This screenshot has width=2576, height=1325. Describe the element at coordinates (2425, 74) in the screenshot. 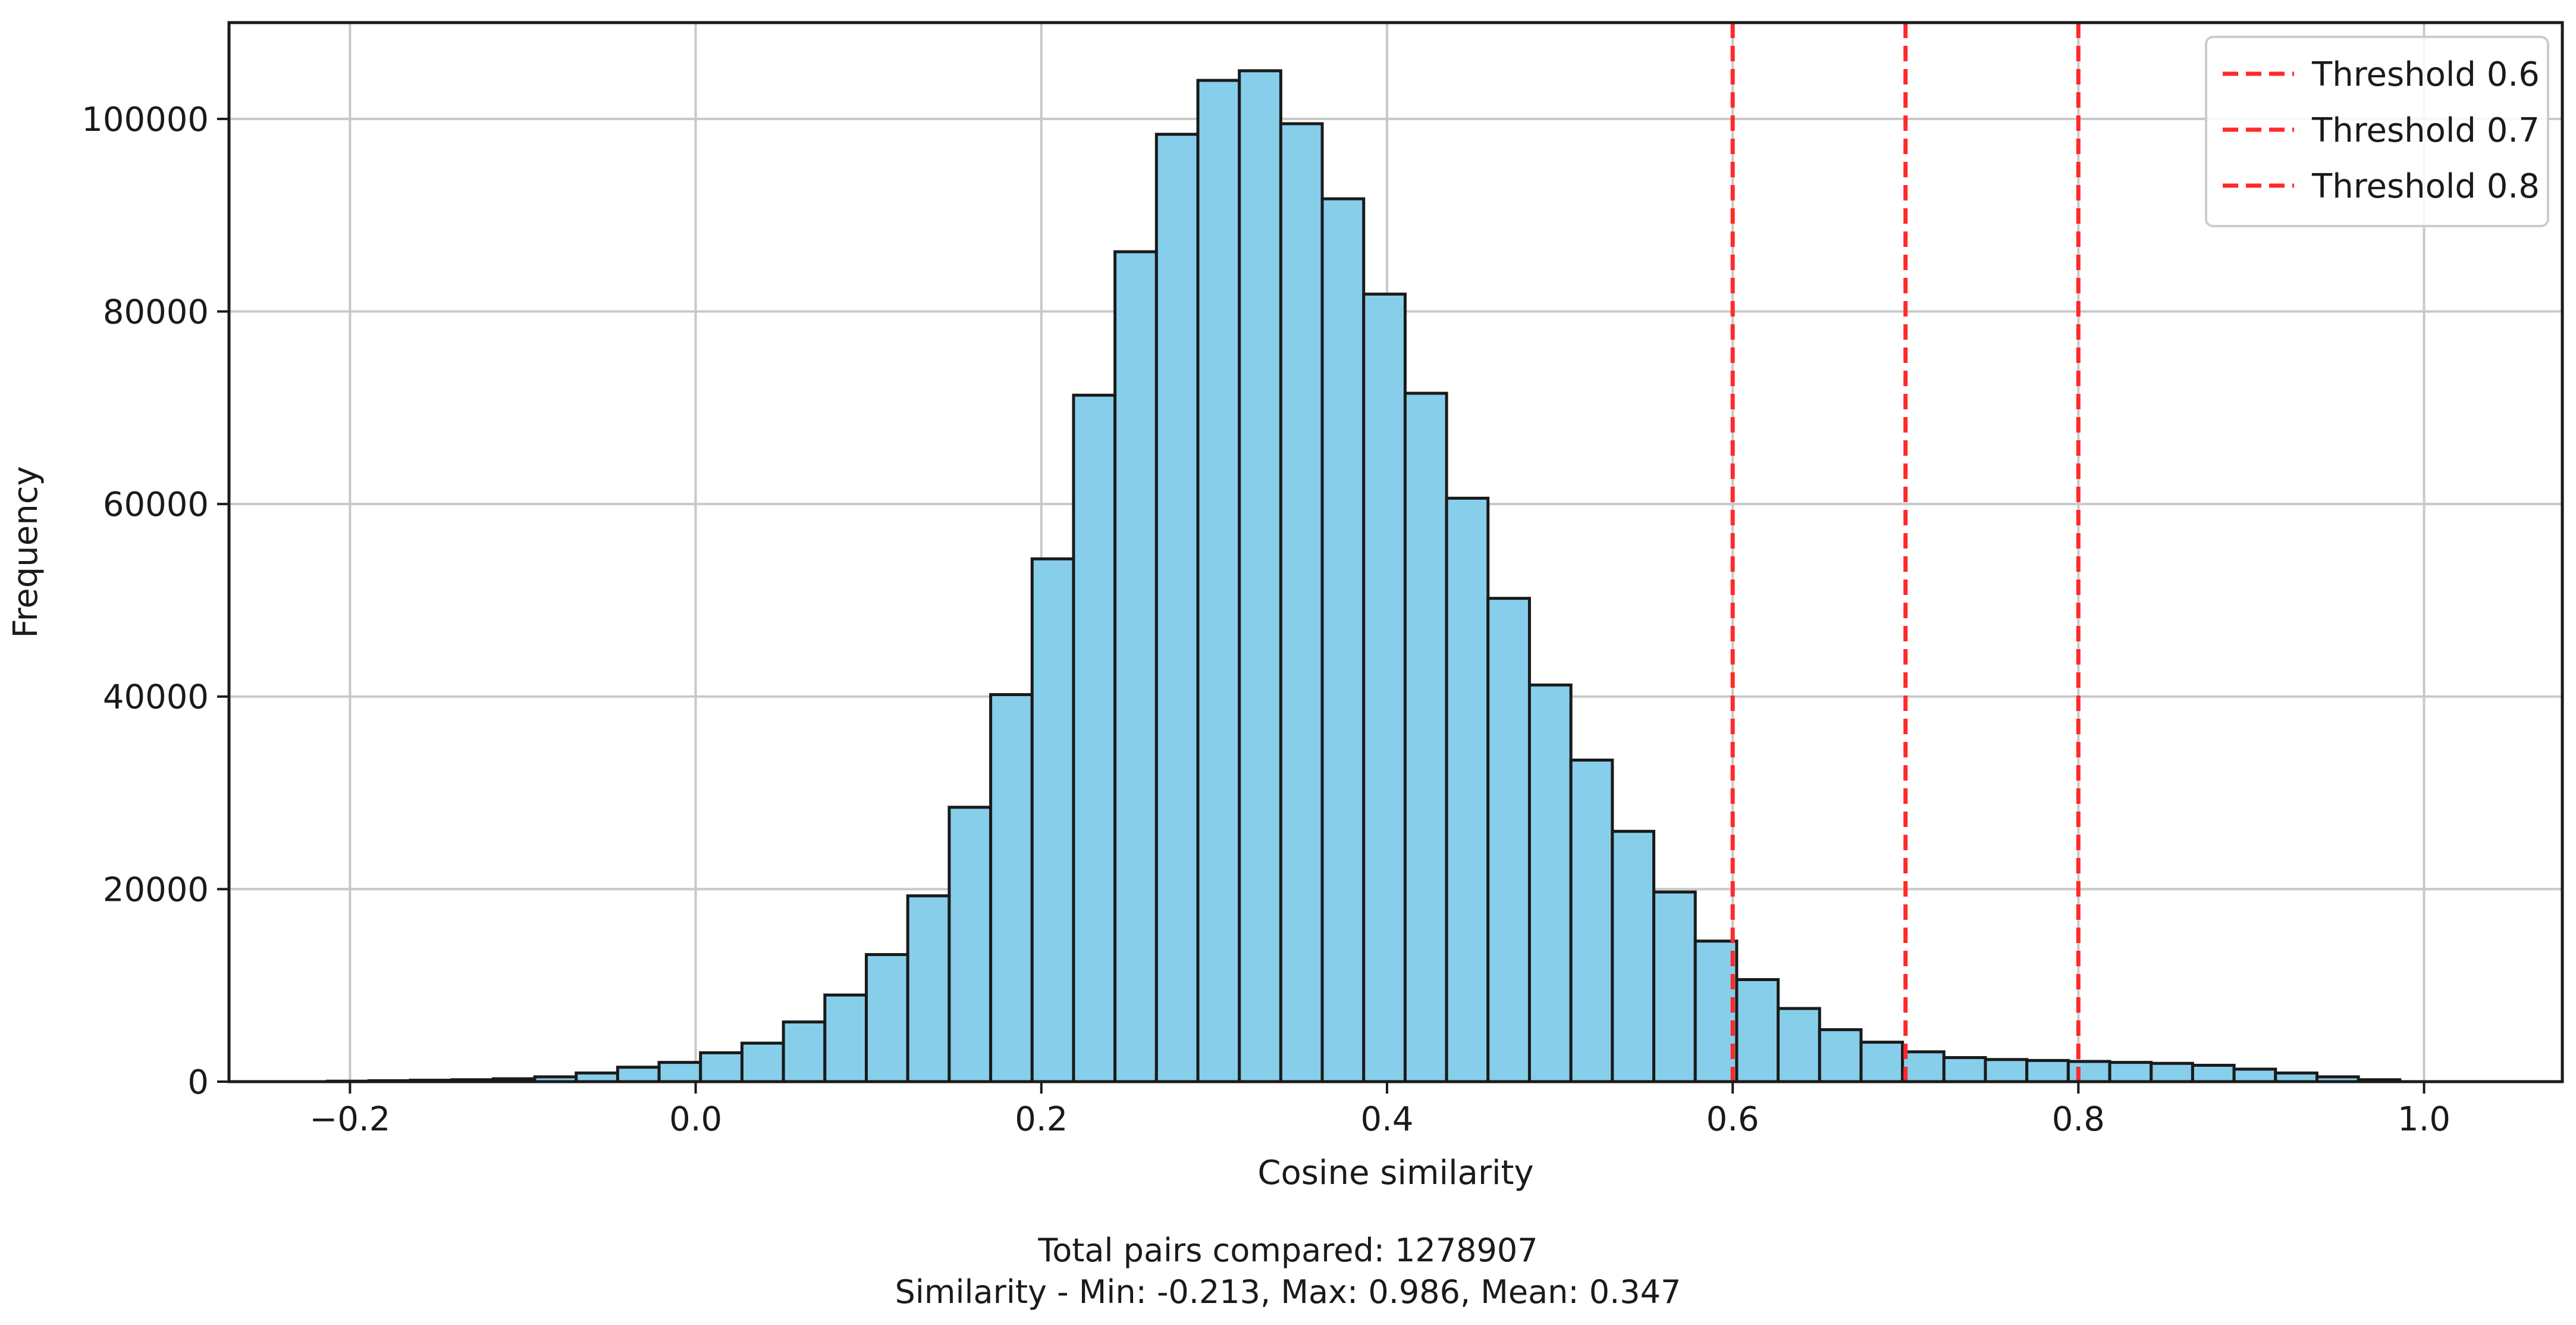

I see `legend-label: Threshold 0.6` at that location.